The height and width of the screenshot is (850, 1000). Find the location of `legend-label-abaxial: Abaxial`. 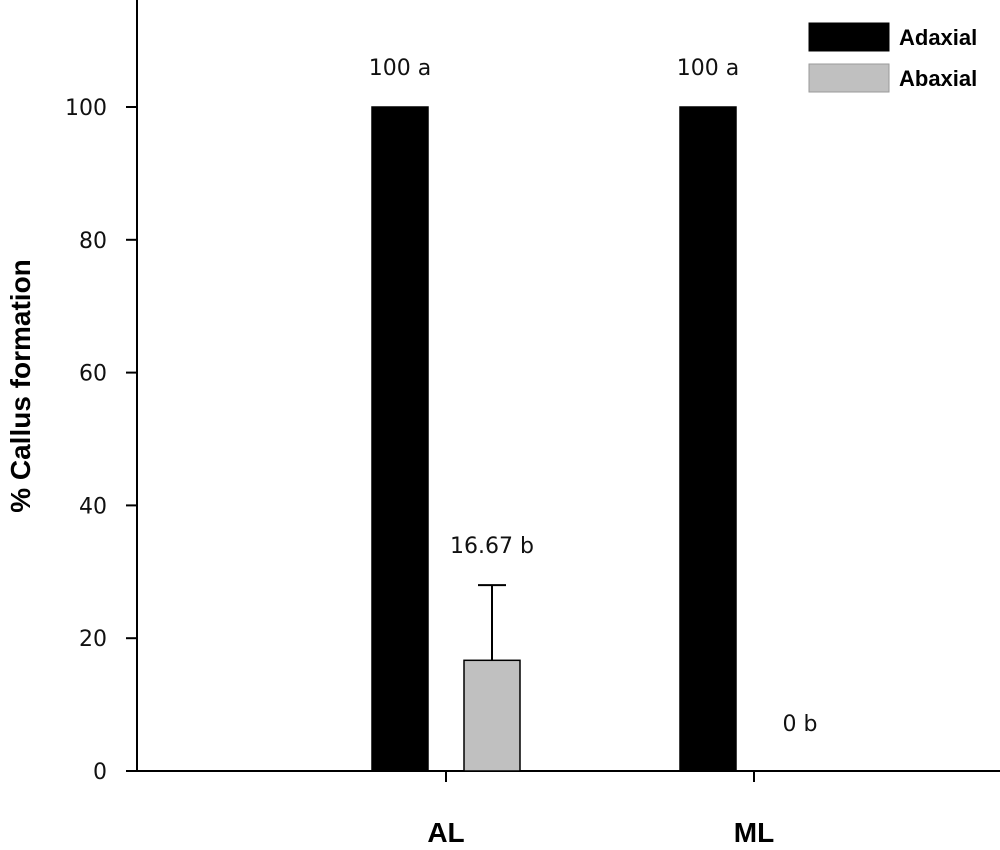

legend-label-abaxial: Abaxial is located at coordinates (938, 78).